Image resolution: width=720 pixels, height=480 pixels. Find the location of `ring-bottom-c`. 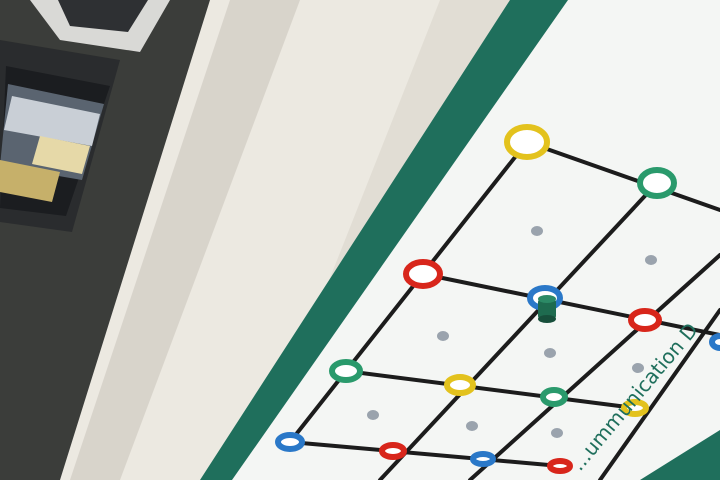

ring-bottom-c is located at coordinates (560, 466).